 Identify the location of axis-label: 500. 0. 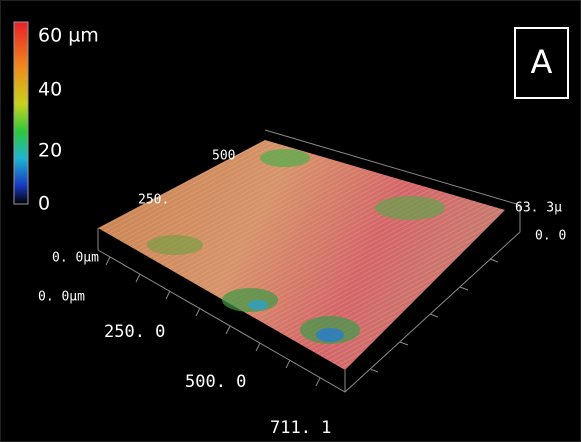
(215, 382).